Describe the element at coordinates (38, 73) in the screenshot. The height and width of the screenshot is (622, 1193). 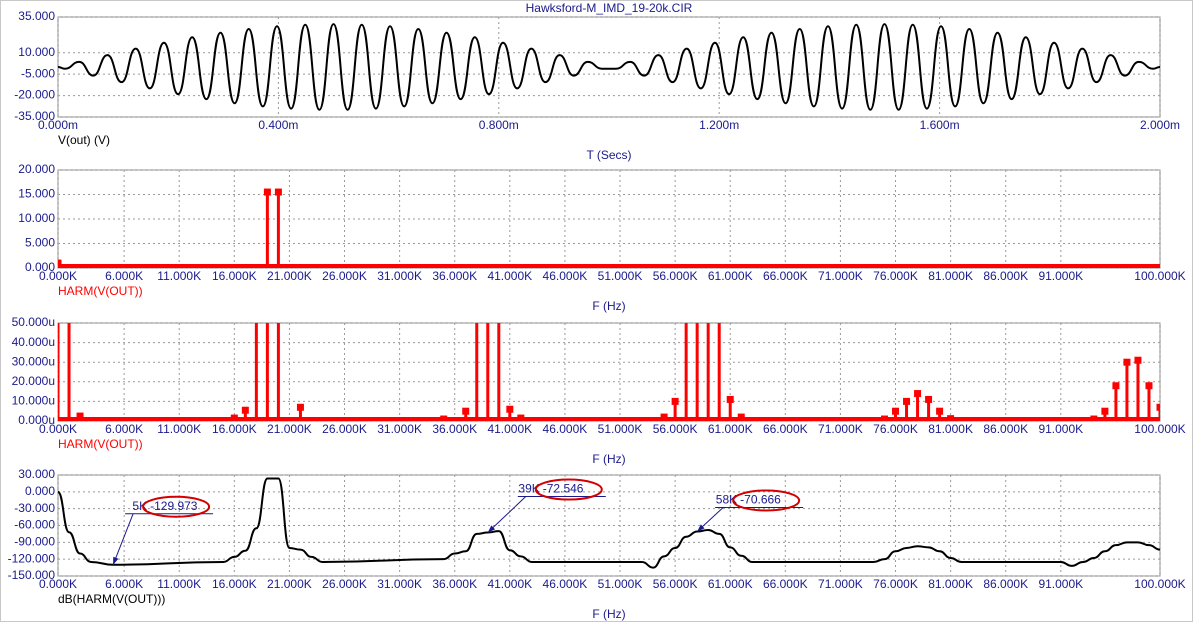
I see `y-tick-label: -5.000` at that location.